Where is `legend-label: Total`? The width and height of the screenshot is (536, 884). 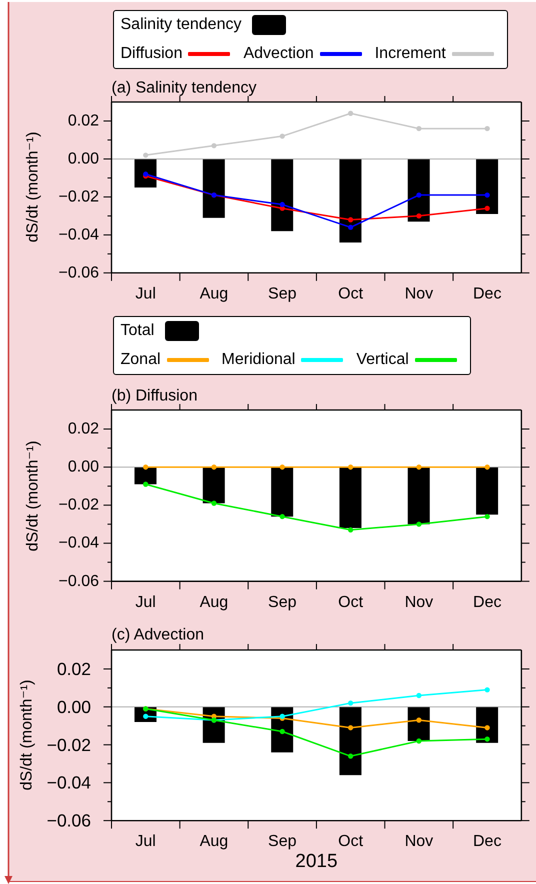 legend-label: Total is located at coordinates (137, 331).